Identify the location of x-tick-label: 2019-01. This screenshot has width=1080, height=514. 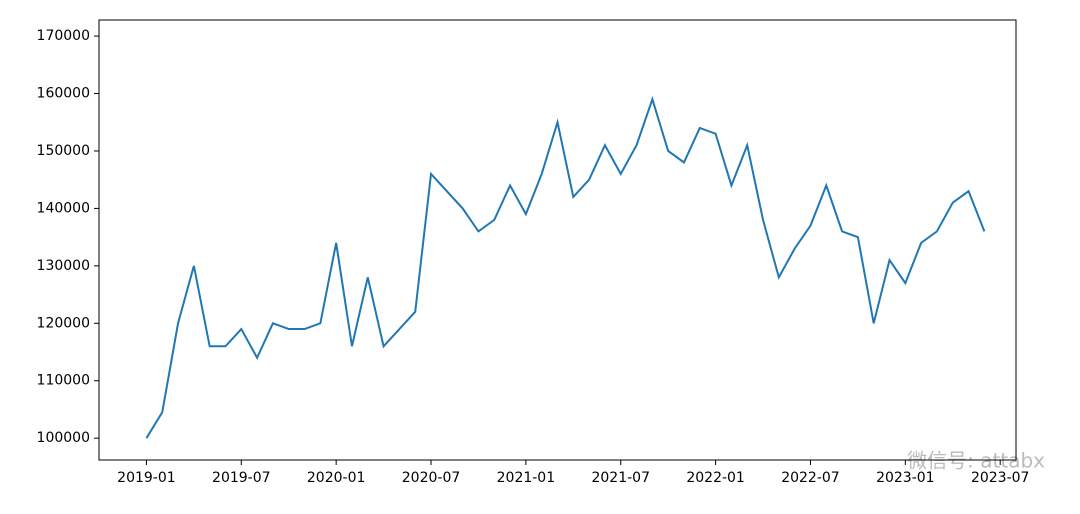
(146, 478).